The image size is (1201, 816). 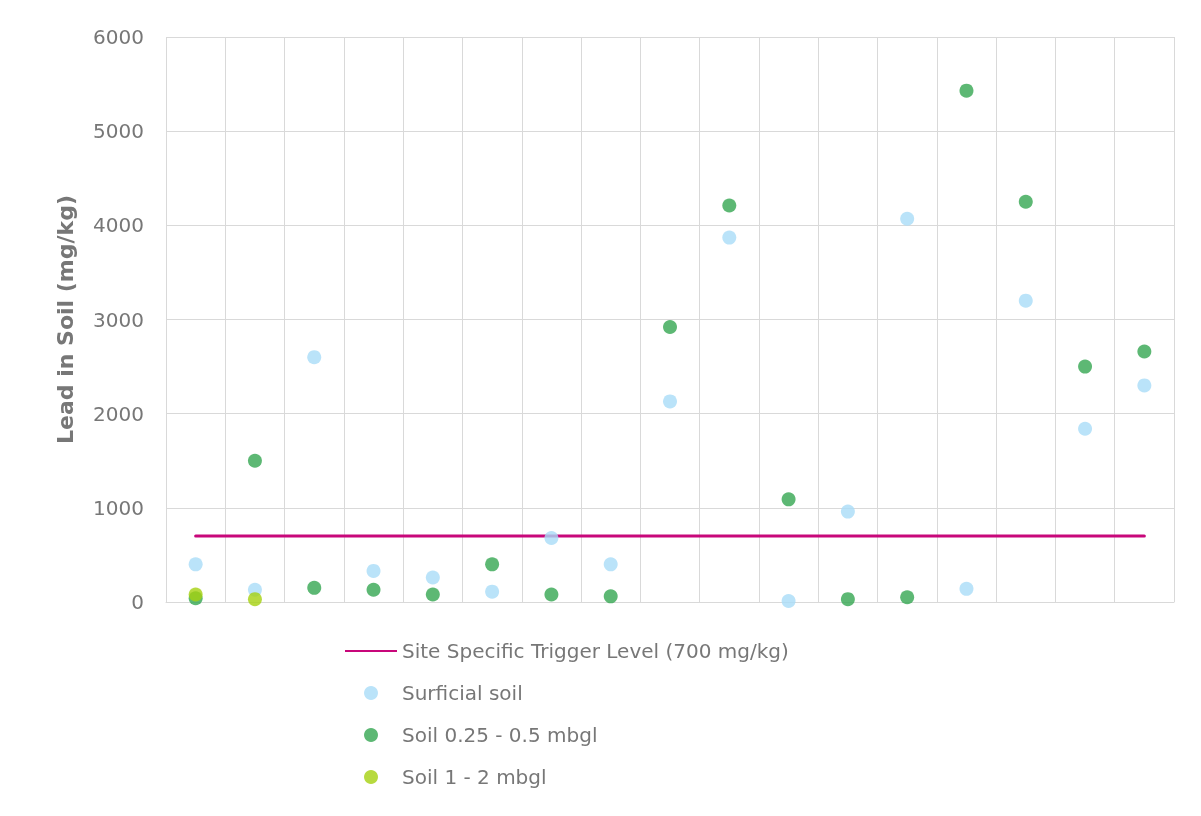 I want to click on y-tick-label: 6000, so click(x=118, y=37).